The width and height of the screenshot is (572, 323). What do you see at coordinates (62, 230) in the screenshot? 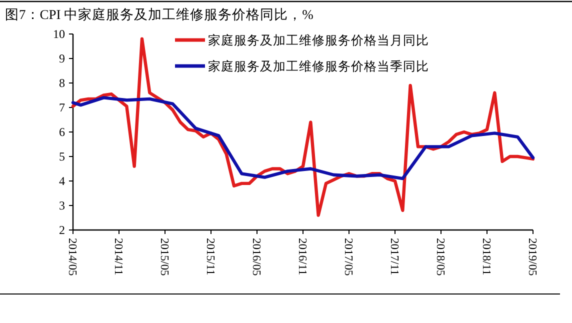
I see `y-tick-label: 2` at bounding box center [62, 230].